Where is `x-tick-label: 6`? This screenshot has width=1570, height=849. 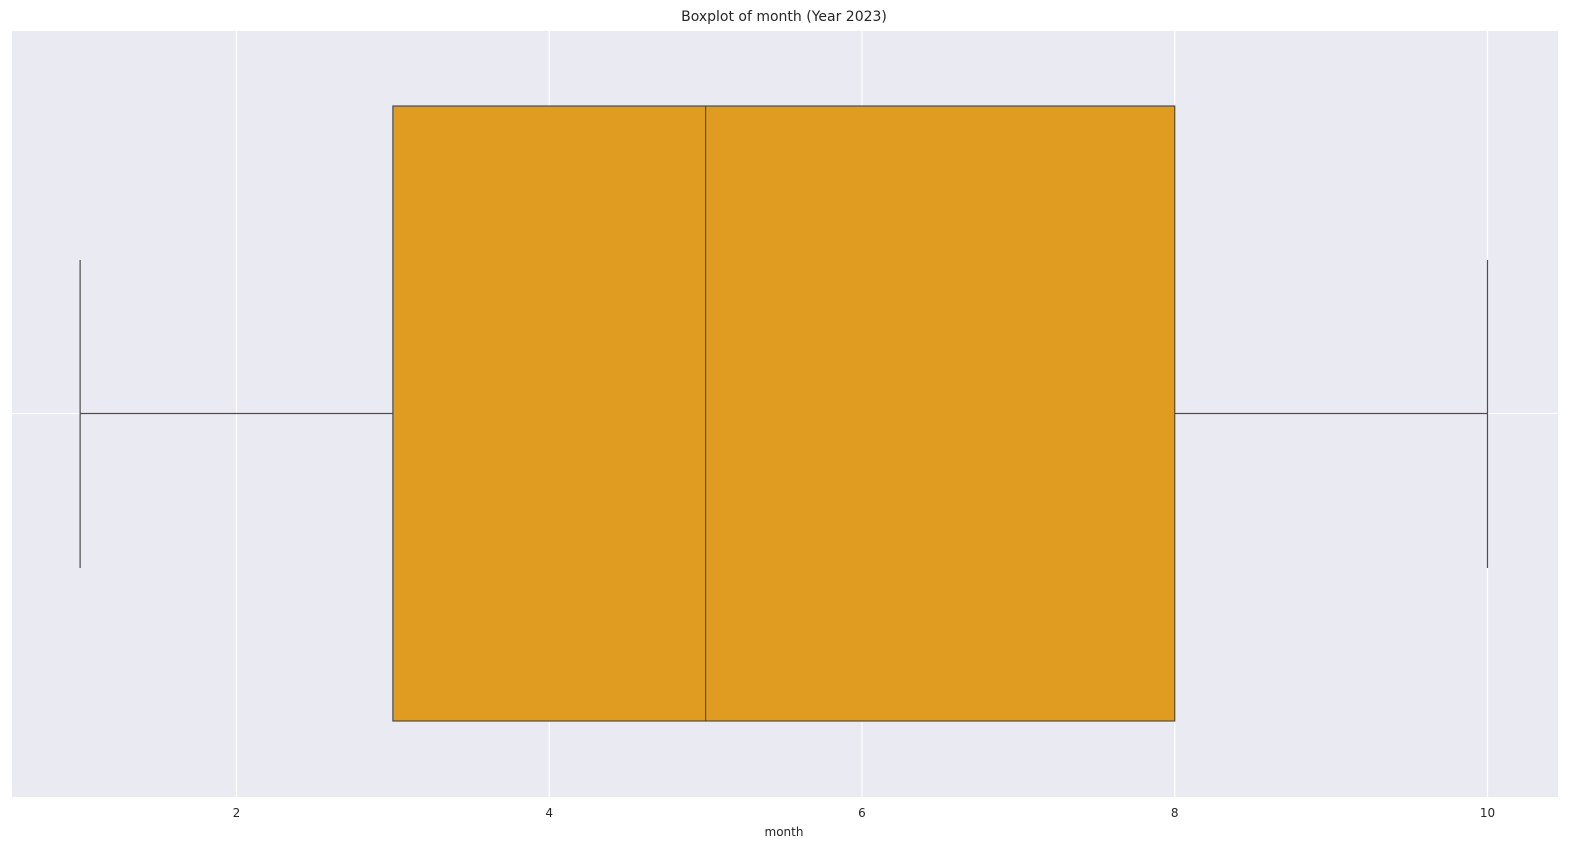
x-tick-label: 6 is located at coordinates (862, 813).